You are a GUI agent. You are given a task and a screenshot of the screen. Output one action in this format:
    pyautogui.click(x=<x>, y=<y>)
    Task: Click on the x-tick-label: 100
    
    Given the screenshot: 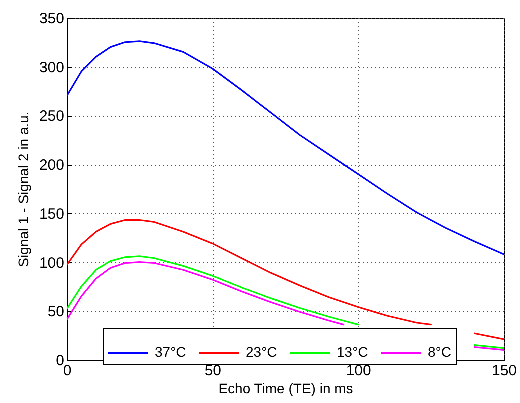 What is the action you would take?
    pyautogui.click(x=359, y=371)
    